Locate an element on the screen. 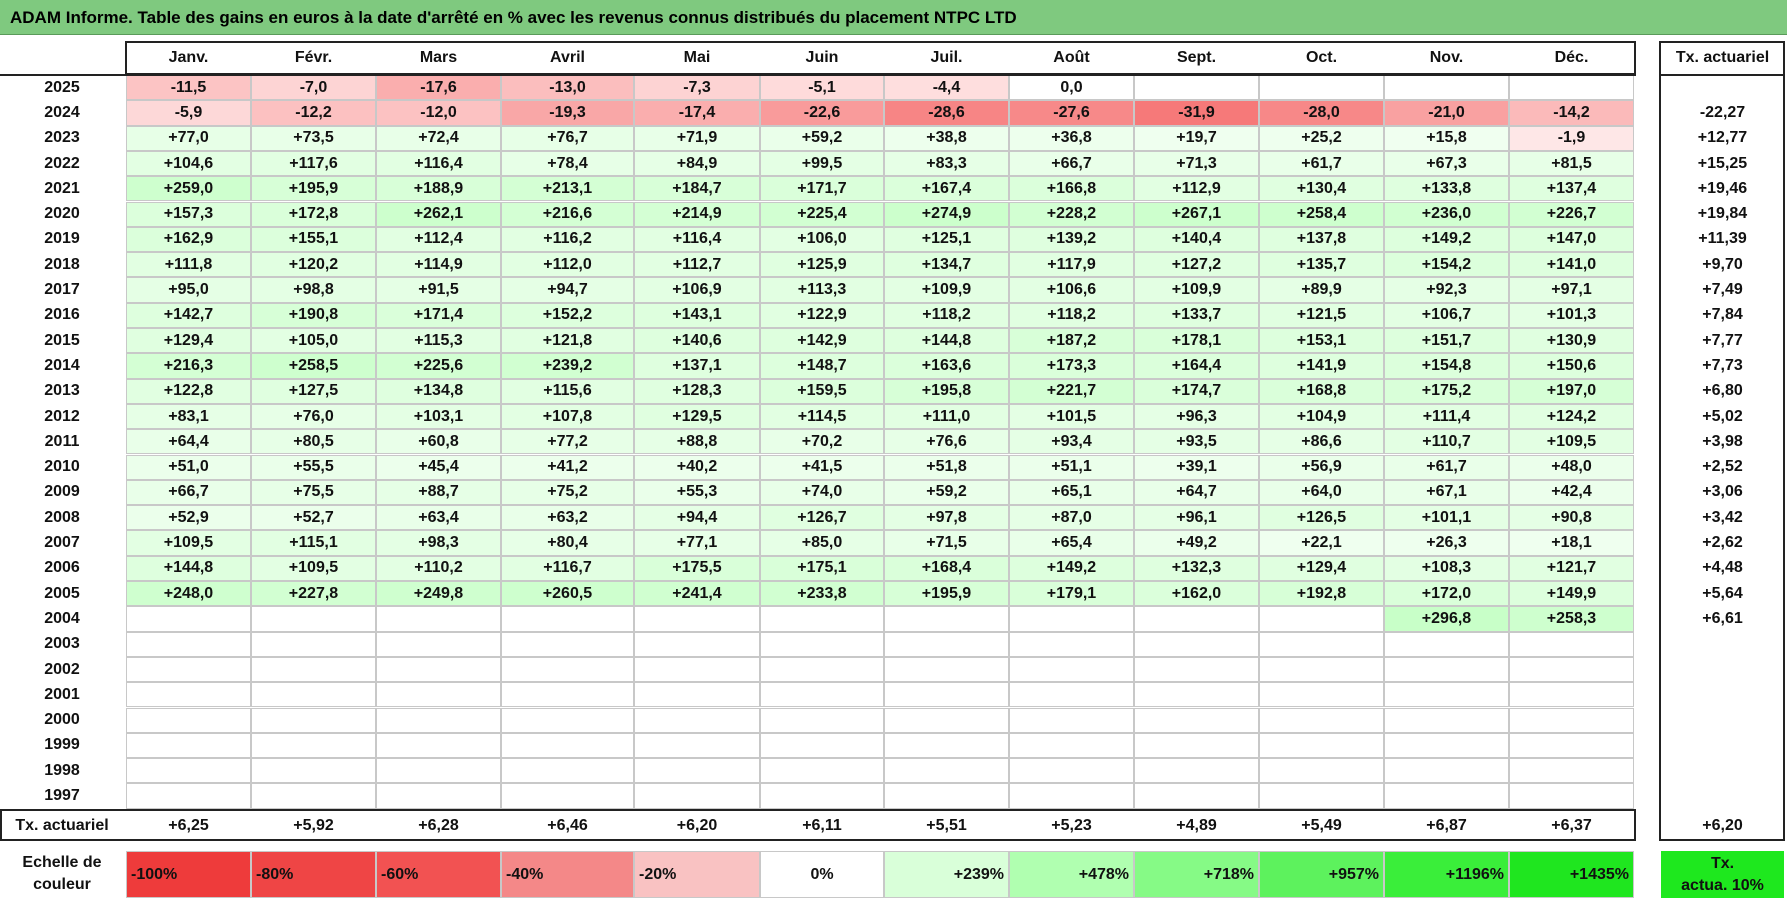 The width and height of the screenshot is (1787, 912). gain-cell: +111,8 is located at coordinates (188, 265).